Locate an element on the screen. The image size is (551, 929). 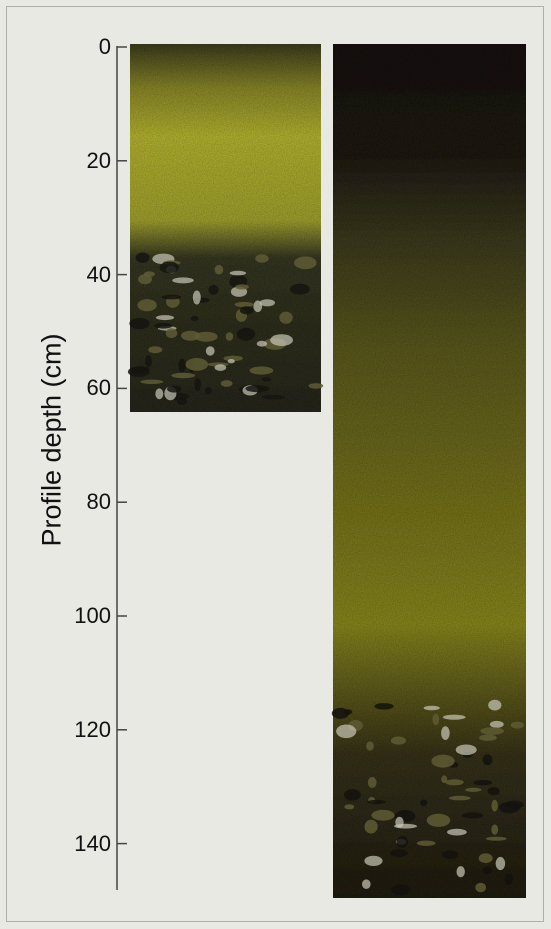
depth-tick-label: 40 is located at coordinates (98, 274).